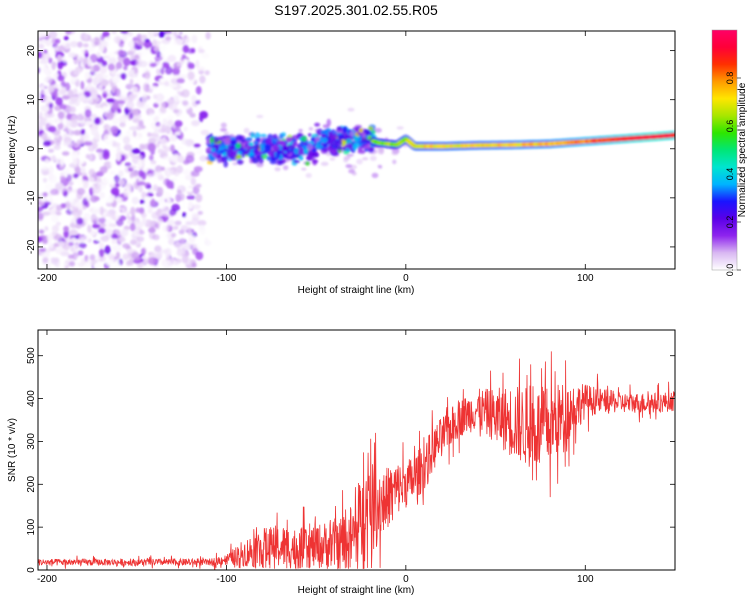 The width and height of the screenshot is (750, 600). Describe the element at coordinates (31, 441) in the screenshot. I see `y-tick-label: 300` at that location.